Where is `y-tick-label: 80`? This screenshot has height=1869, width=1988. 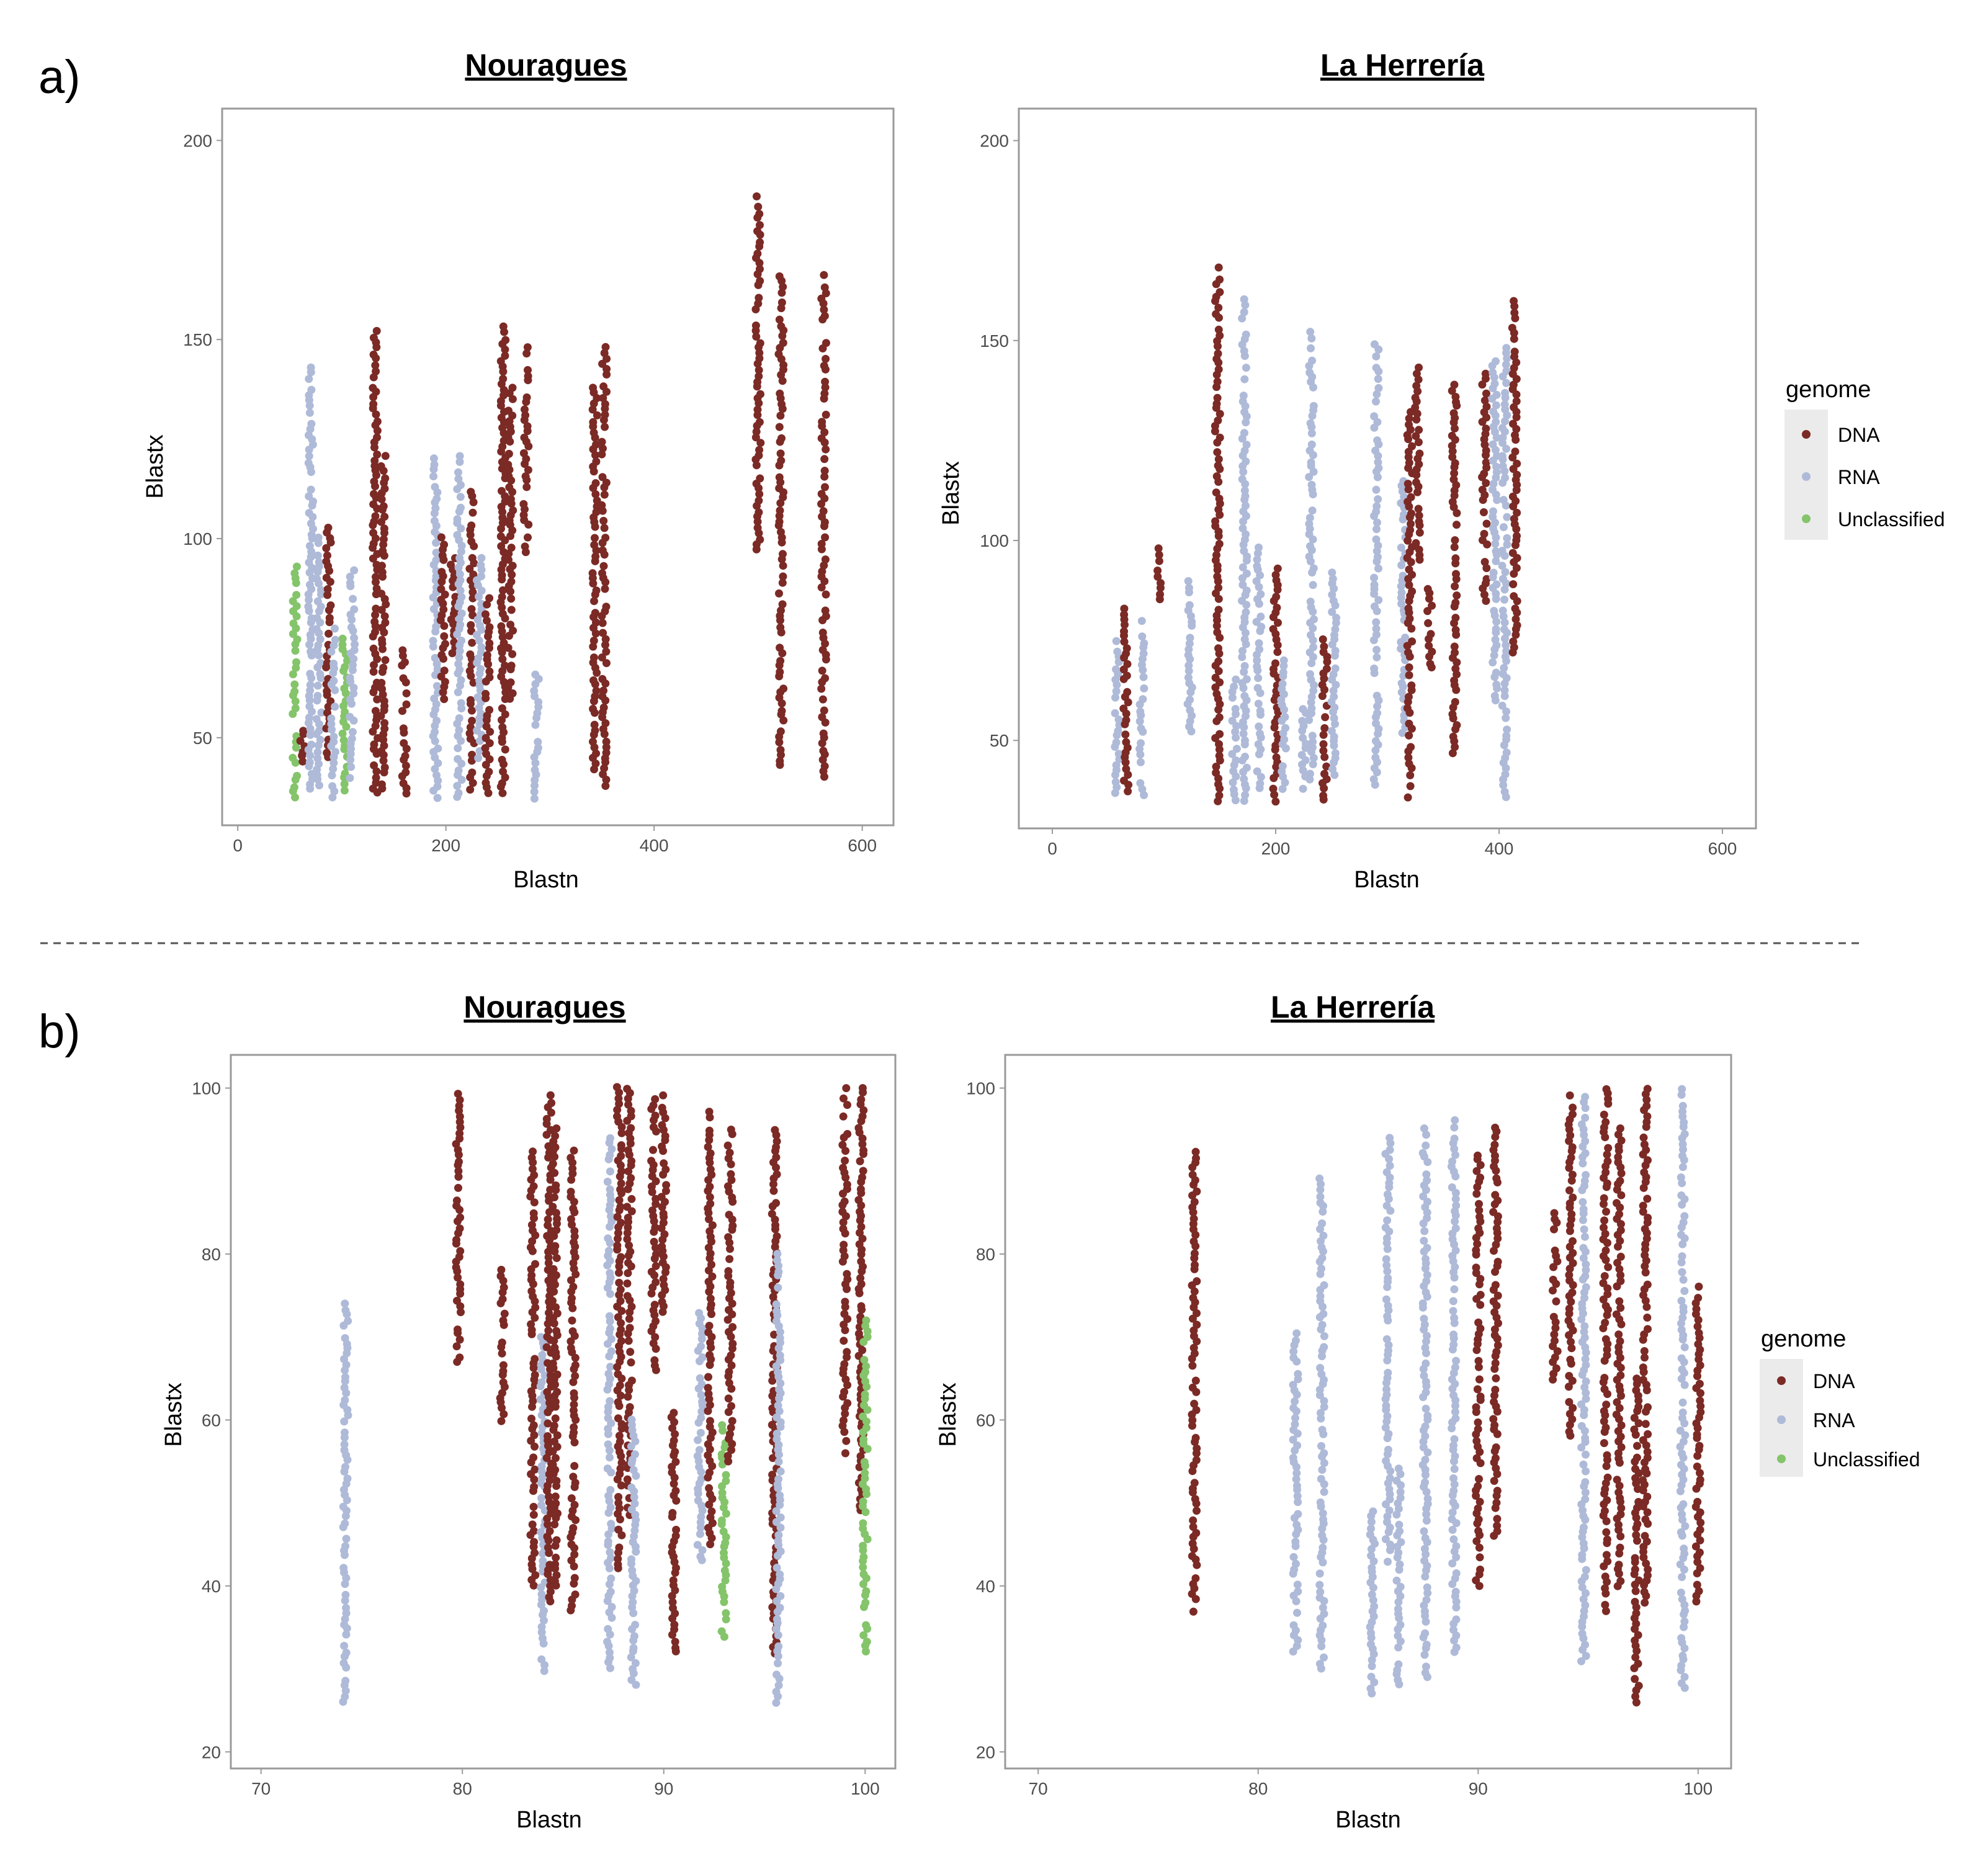 y-tick-label: 80 is located at coordinates (211, 1254).